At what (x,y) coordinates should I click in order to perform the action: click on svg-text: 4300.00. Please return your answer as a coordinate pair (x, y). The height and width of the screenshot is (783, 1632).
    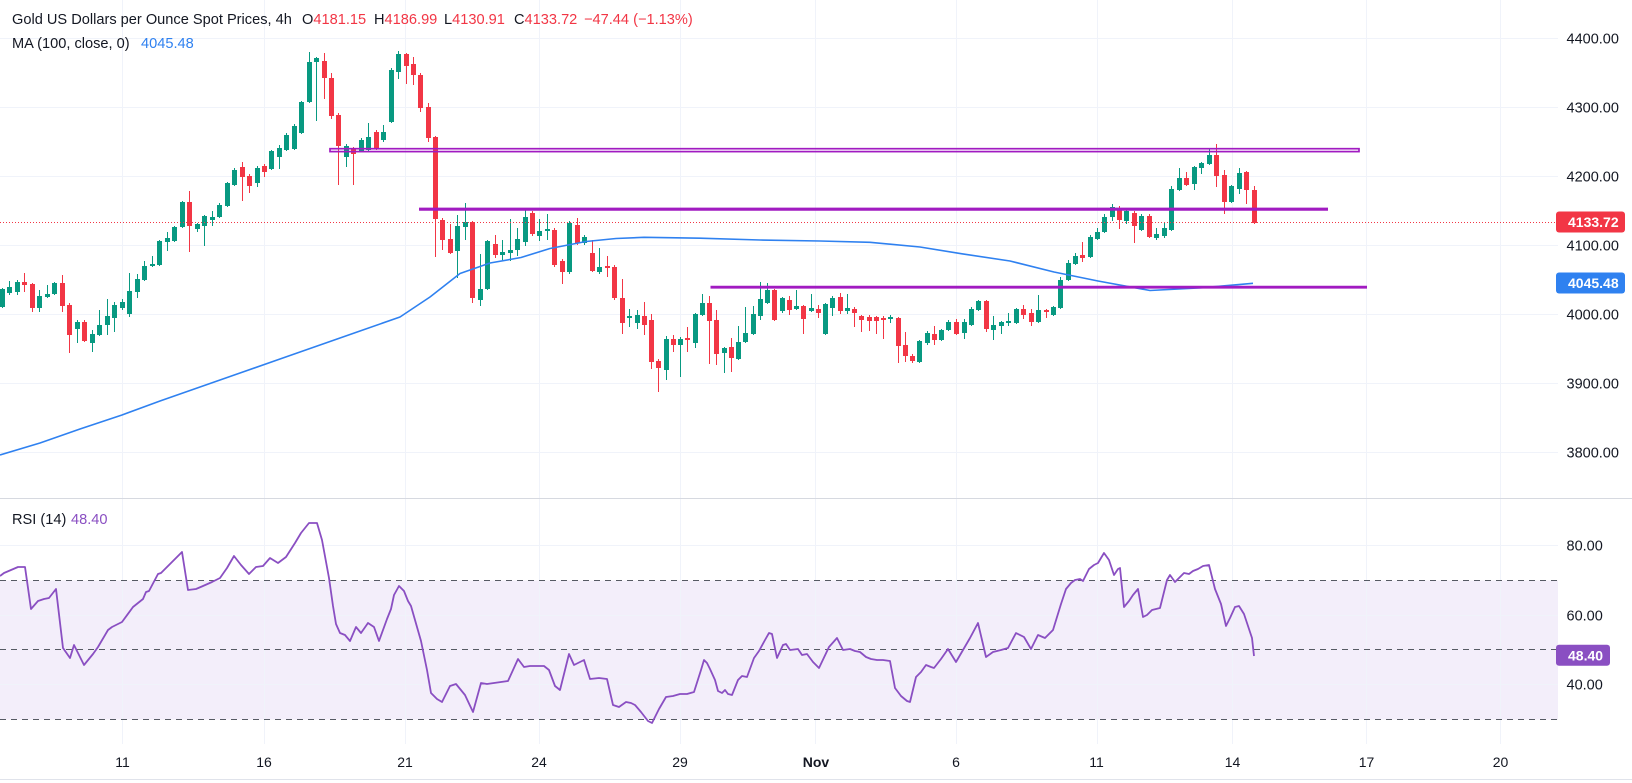
    Looking at the image, I should click on (1593, 109).